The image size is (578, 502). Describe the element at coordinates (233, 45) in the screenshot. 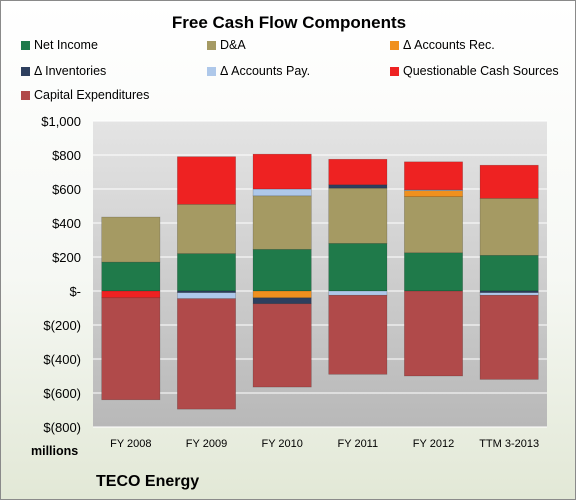

I see `legend-label-da: D&A` at that location.